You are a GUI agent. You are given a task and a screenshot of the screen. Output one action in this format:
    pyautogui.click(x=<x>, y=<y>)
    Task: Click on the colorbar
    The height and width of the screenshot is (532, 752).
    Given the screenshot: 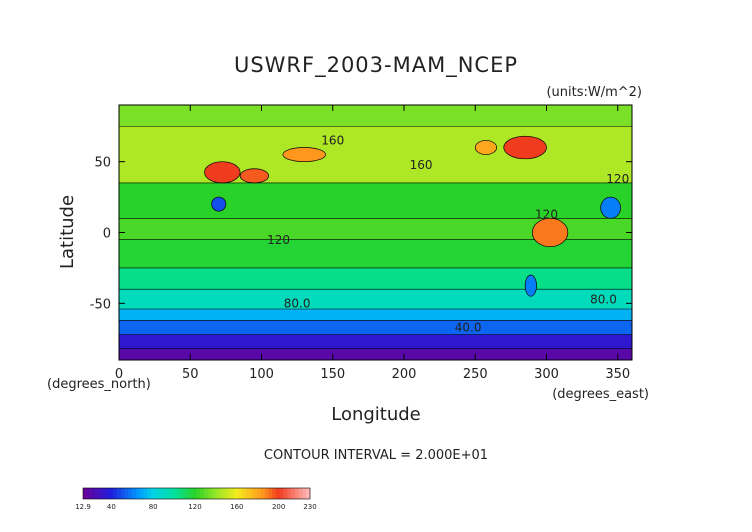 What is the action you would take?
    pyautogui.click(x=196, y=493)
    